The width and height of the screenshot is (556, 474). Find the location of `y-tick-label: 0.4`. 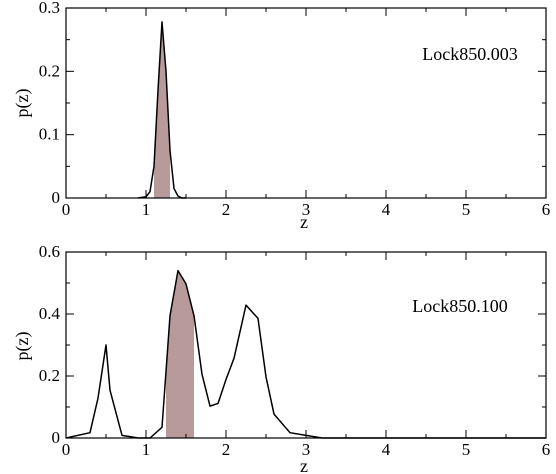

y-tick-label: 0.4 is located at coordinates (50, 313).